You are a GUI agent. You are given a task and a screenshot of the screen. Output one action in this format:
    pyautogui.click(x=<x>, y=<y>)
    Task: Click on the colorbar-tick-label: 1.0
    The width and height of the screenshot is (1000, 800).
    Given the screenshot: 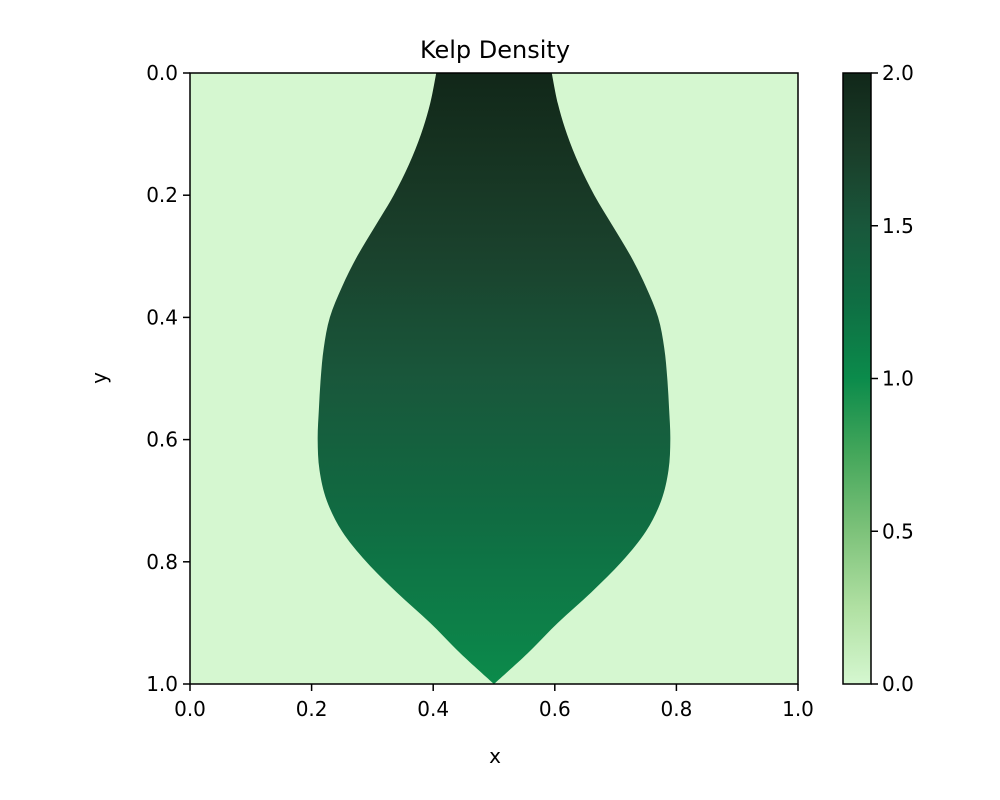 What is the action you would take?
    pyautogui.click(x=898, y=379)
    